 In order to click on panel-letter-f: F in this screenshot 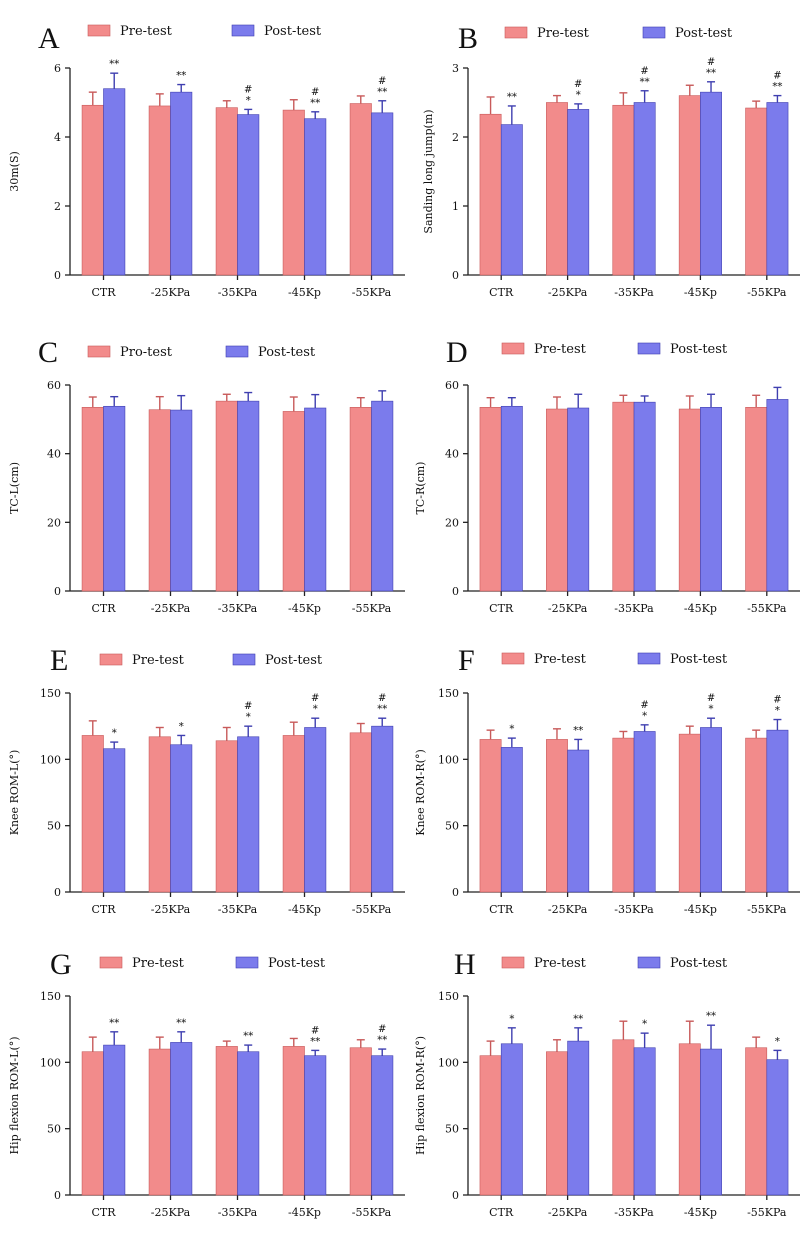, I will do `click(466, 660)`.